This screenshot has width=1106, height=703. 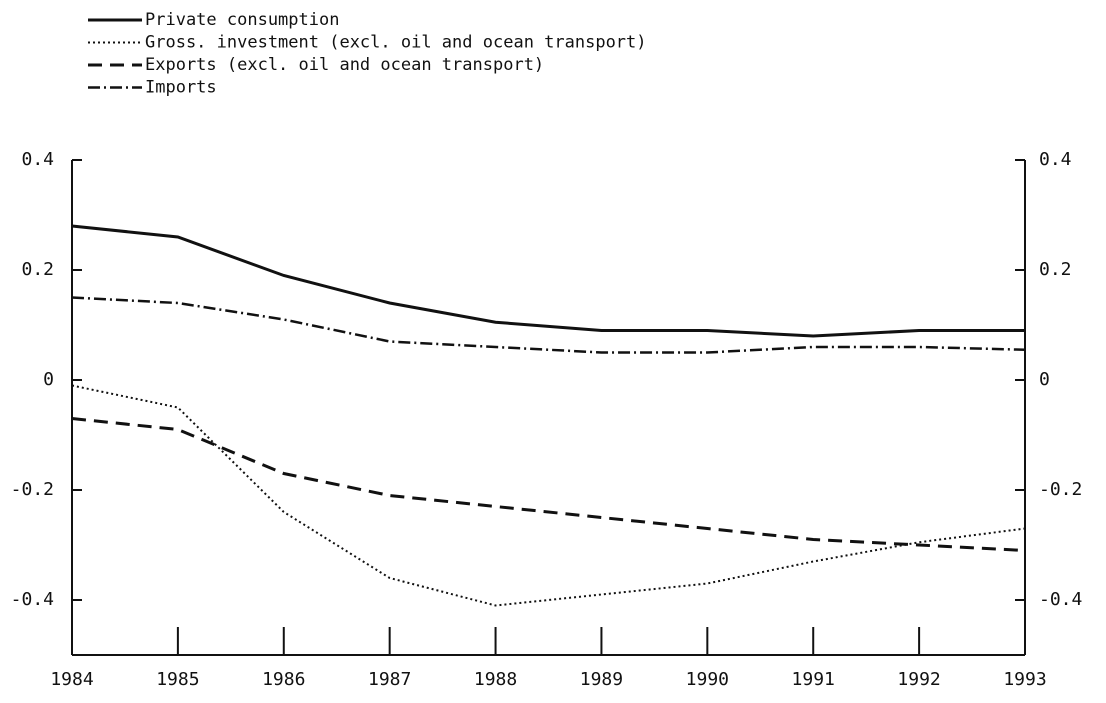 I want to click on y2-tick-label: 0, so click(x=1044, y=379).